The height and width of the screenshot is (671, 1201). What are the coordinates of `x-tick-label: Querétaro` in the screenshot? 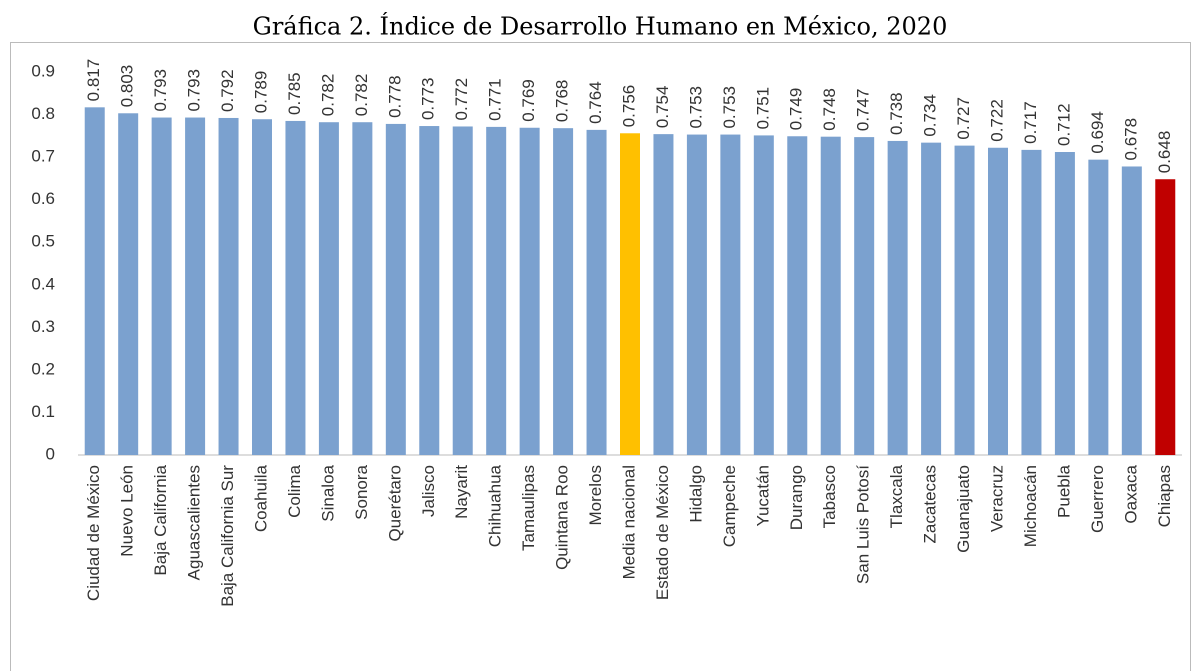 It's located at (394, 503).